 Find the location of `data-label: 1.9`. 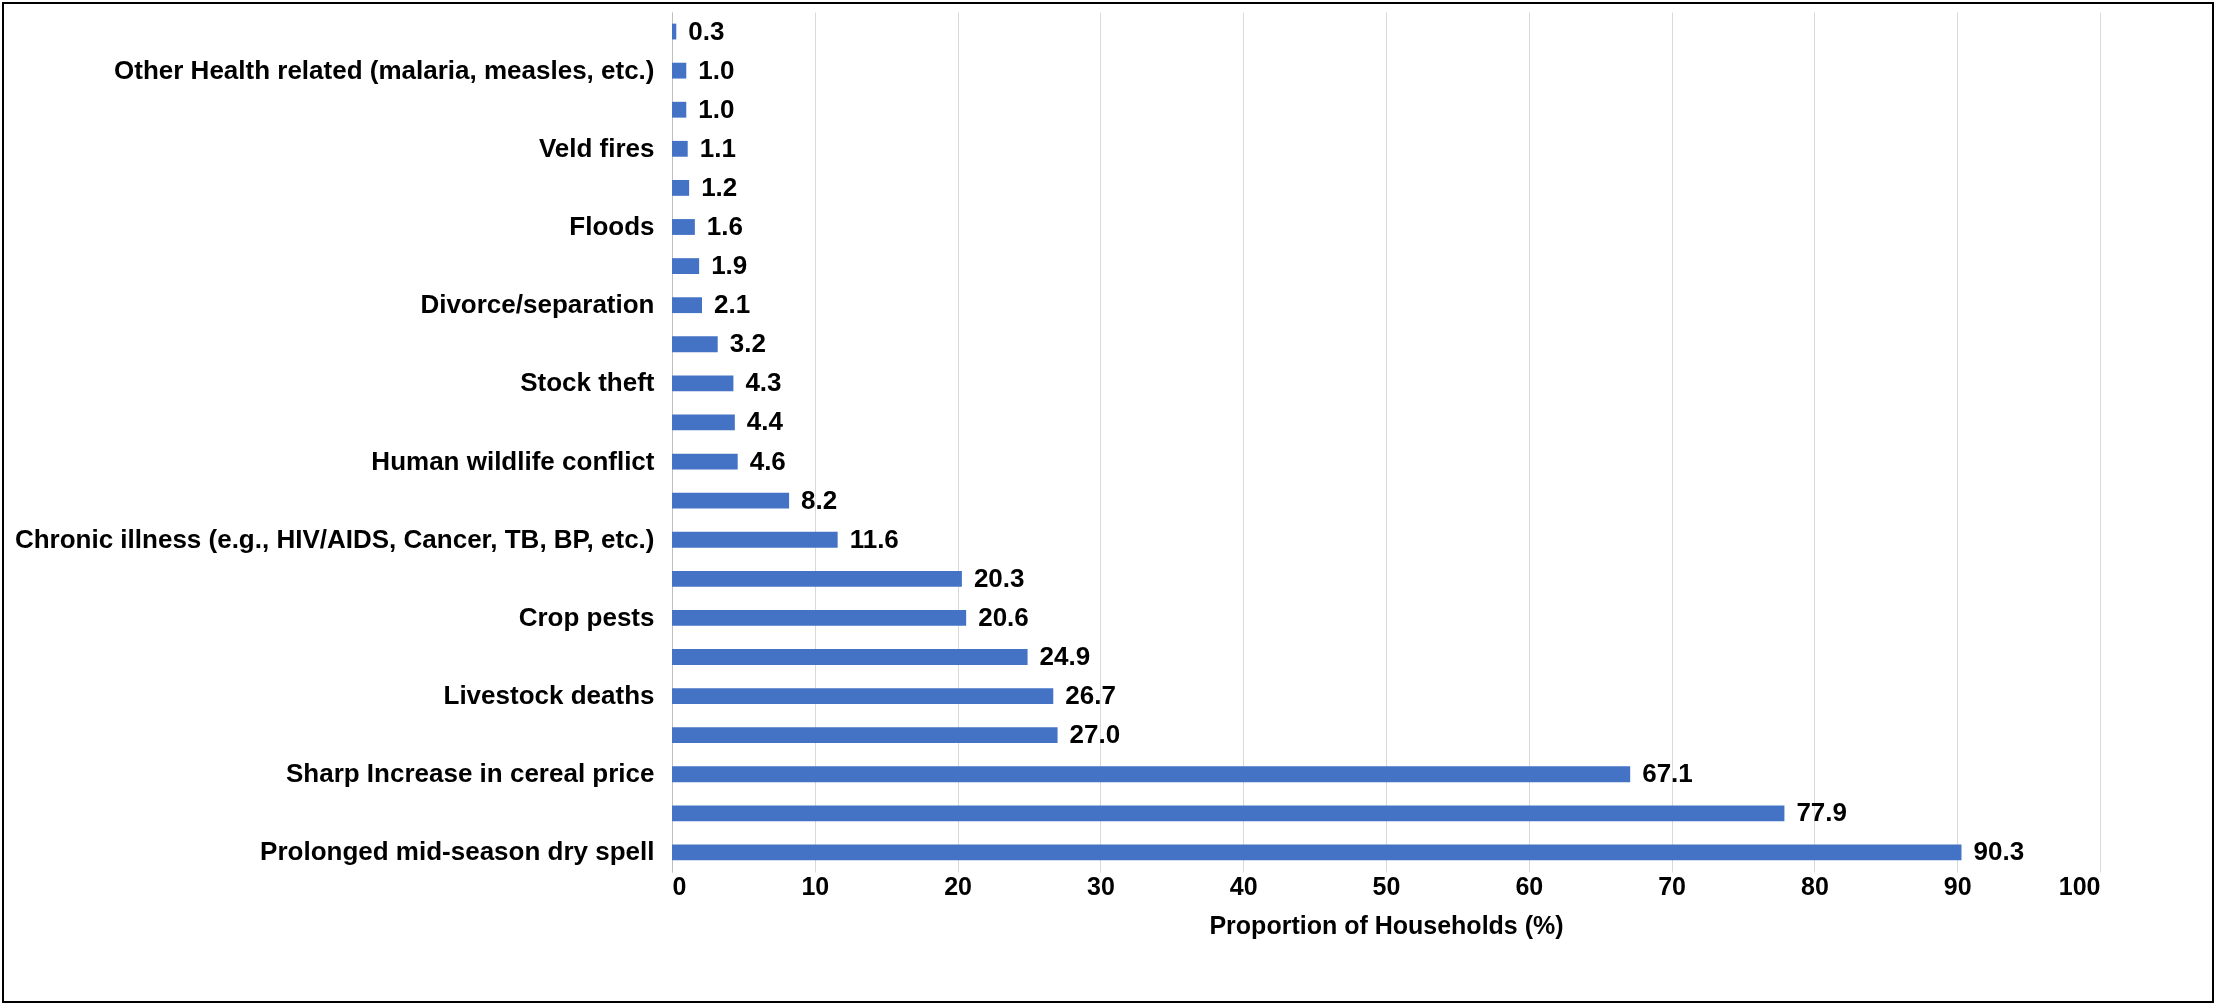

data-label: 1.9 is located at coordinates (729, 265).